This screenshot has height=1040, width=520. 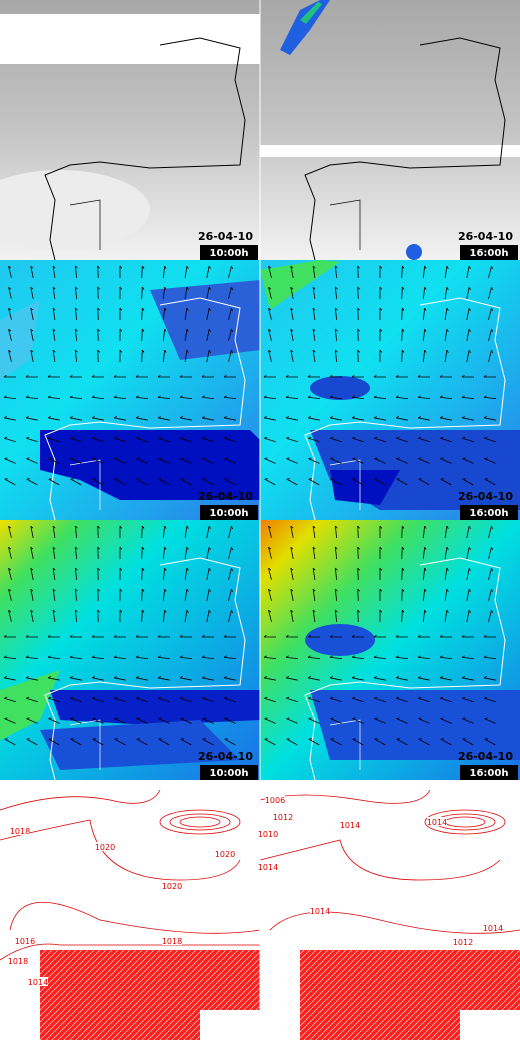 I want to click on wind-panel-left, so click(x=130, y=390).